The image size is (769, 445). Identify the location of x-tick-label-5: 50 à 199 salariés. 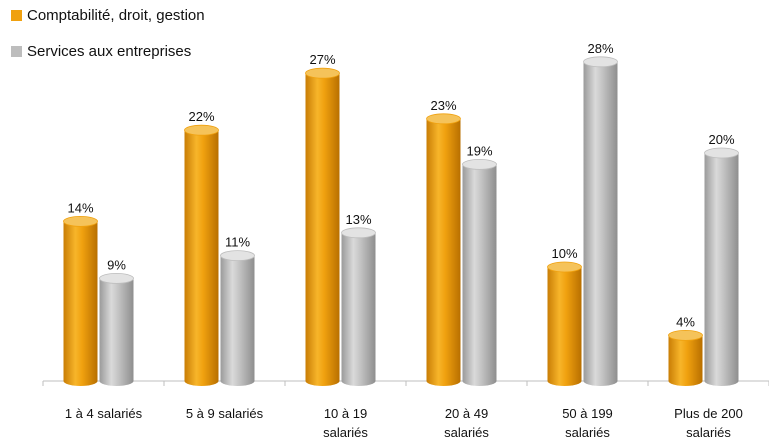
(587, 423).